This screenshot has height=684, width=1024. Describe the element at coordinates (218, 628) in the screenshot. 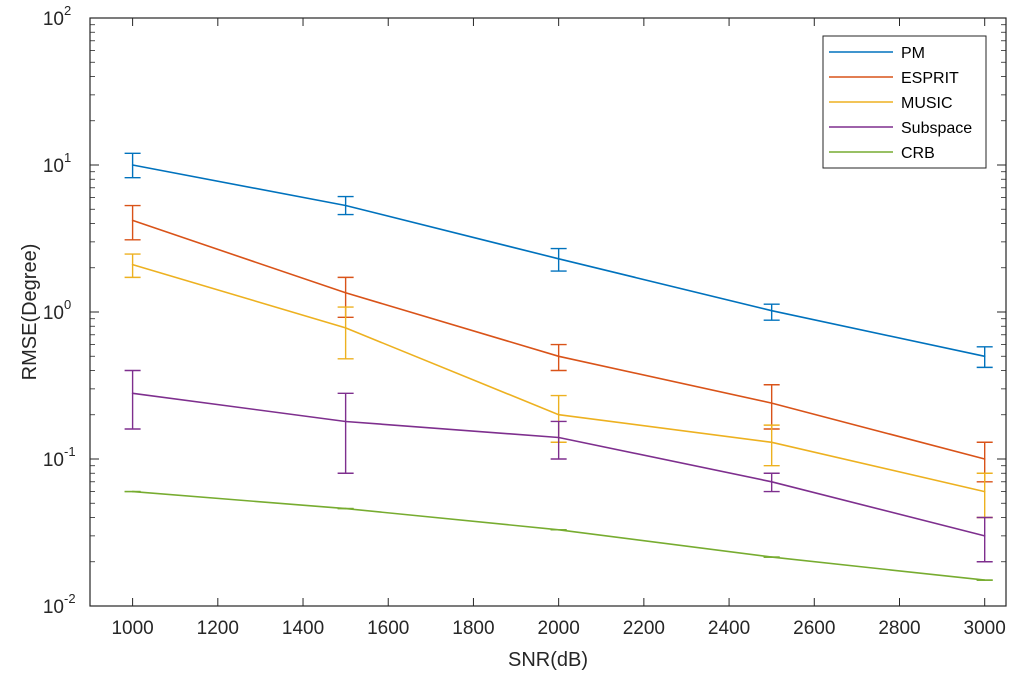

I see `x-tick-label: 1200` at that location.